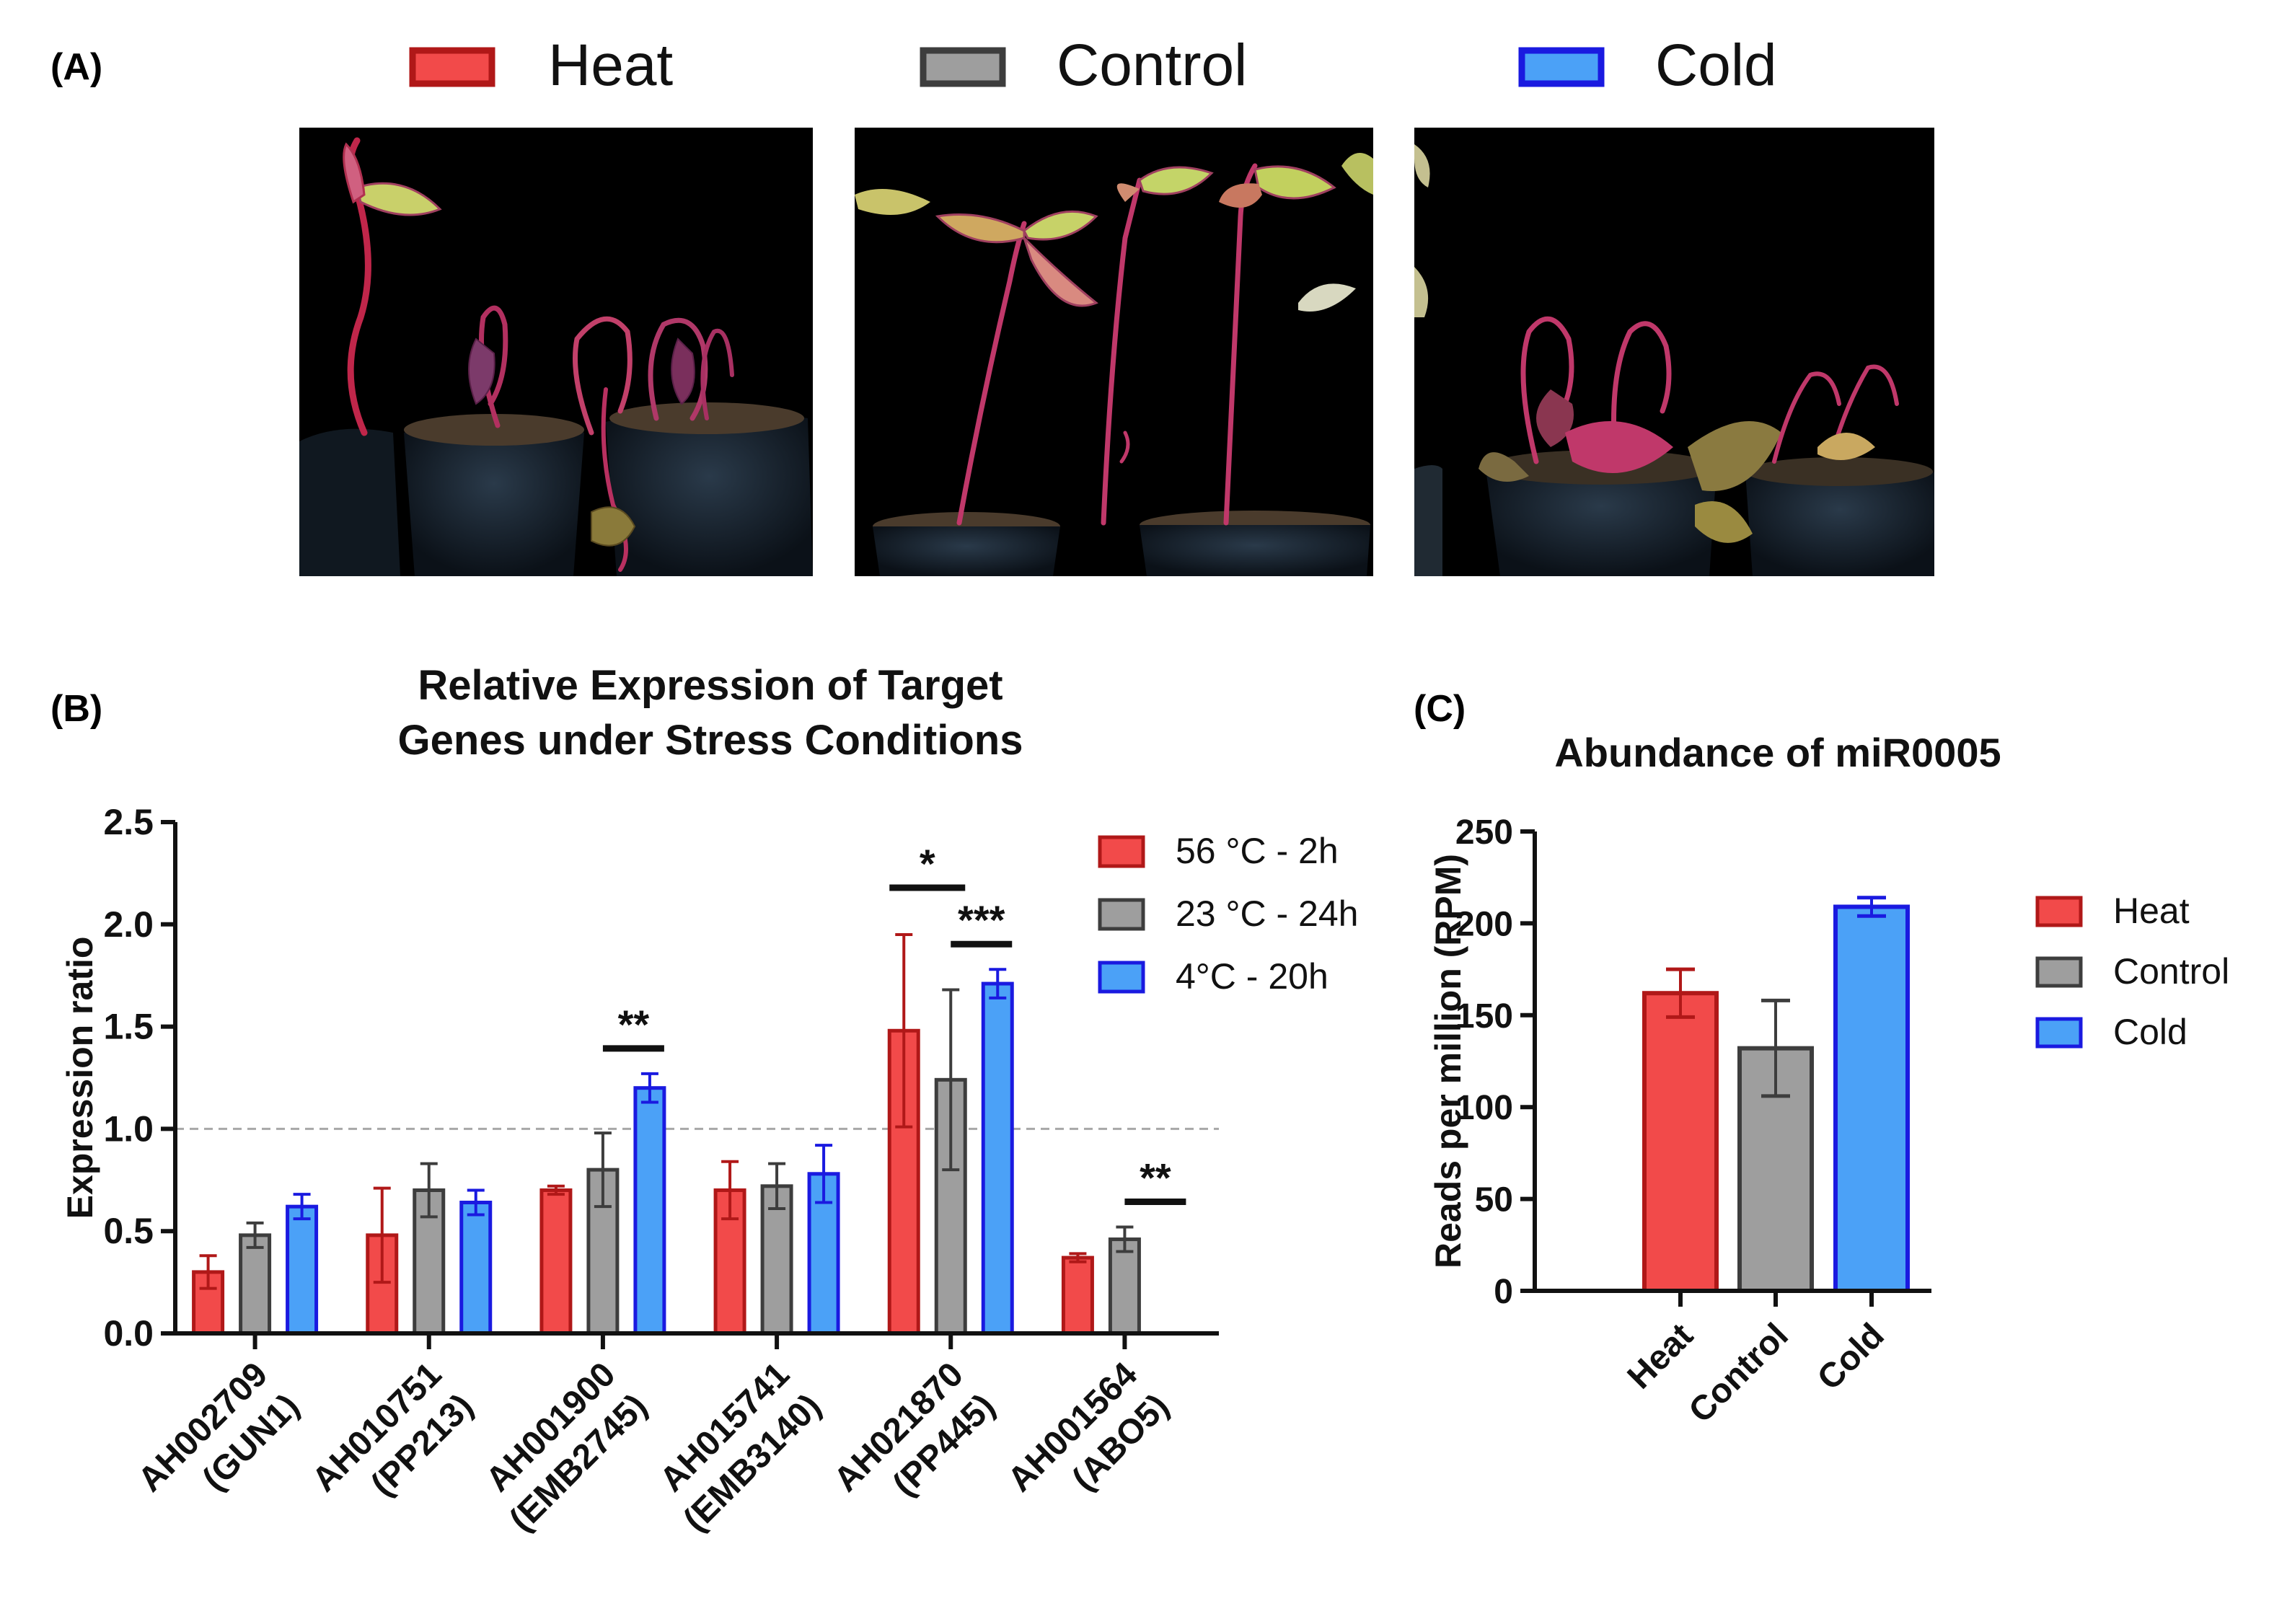 The image size is (2287, 1624). Describe the element at coordinates (927, 863) in the screenshot. I see `chart-b-significance-label: *` at that location.